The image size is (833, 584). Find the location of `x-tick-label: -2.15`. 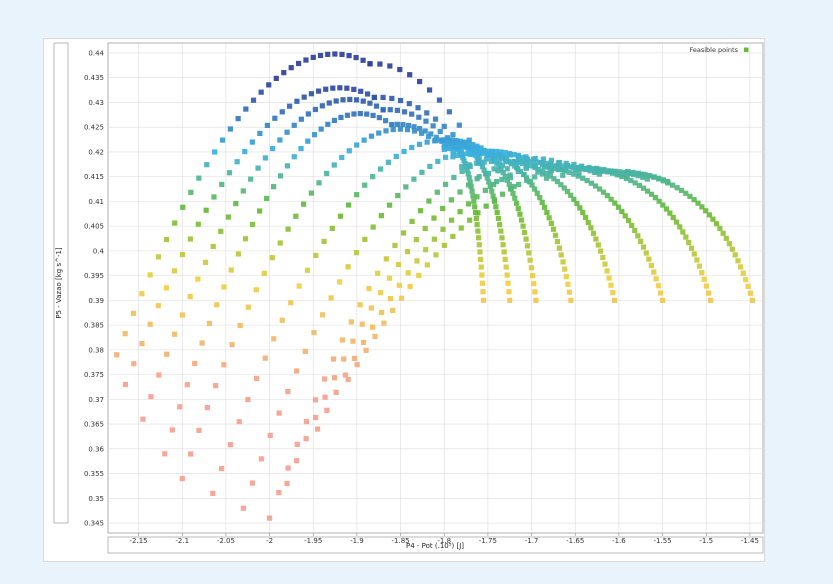

x-tick-label: -2.15 is located at coordinates (139, 541).